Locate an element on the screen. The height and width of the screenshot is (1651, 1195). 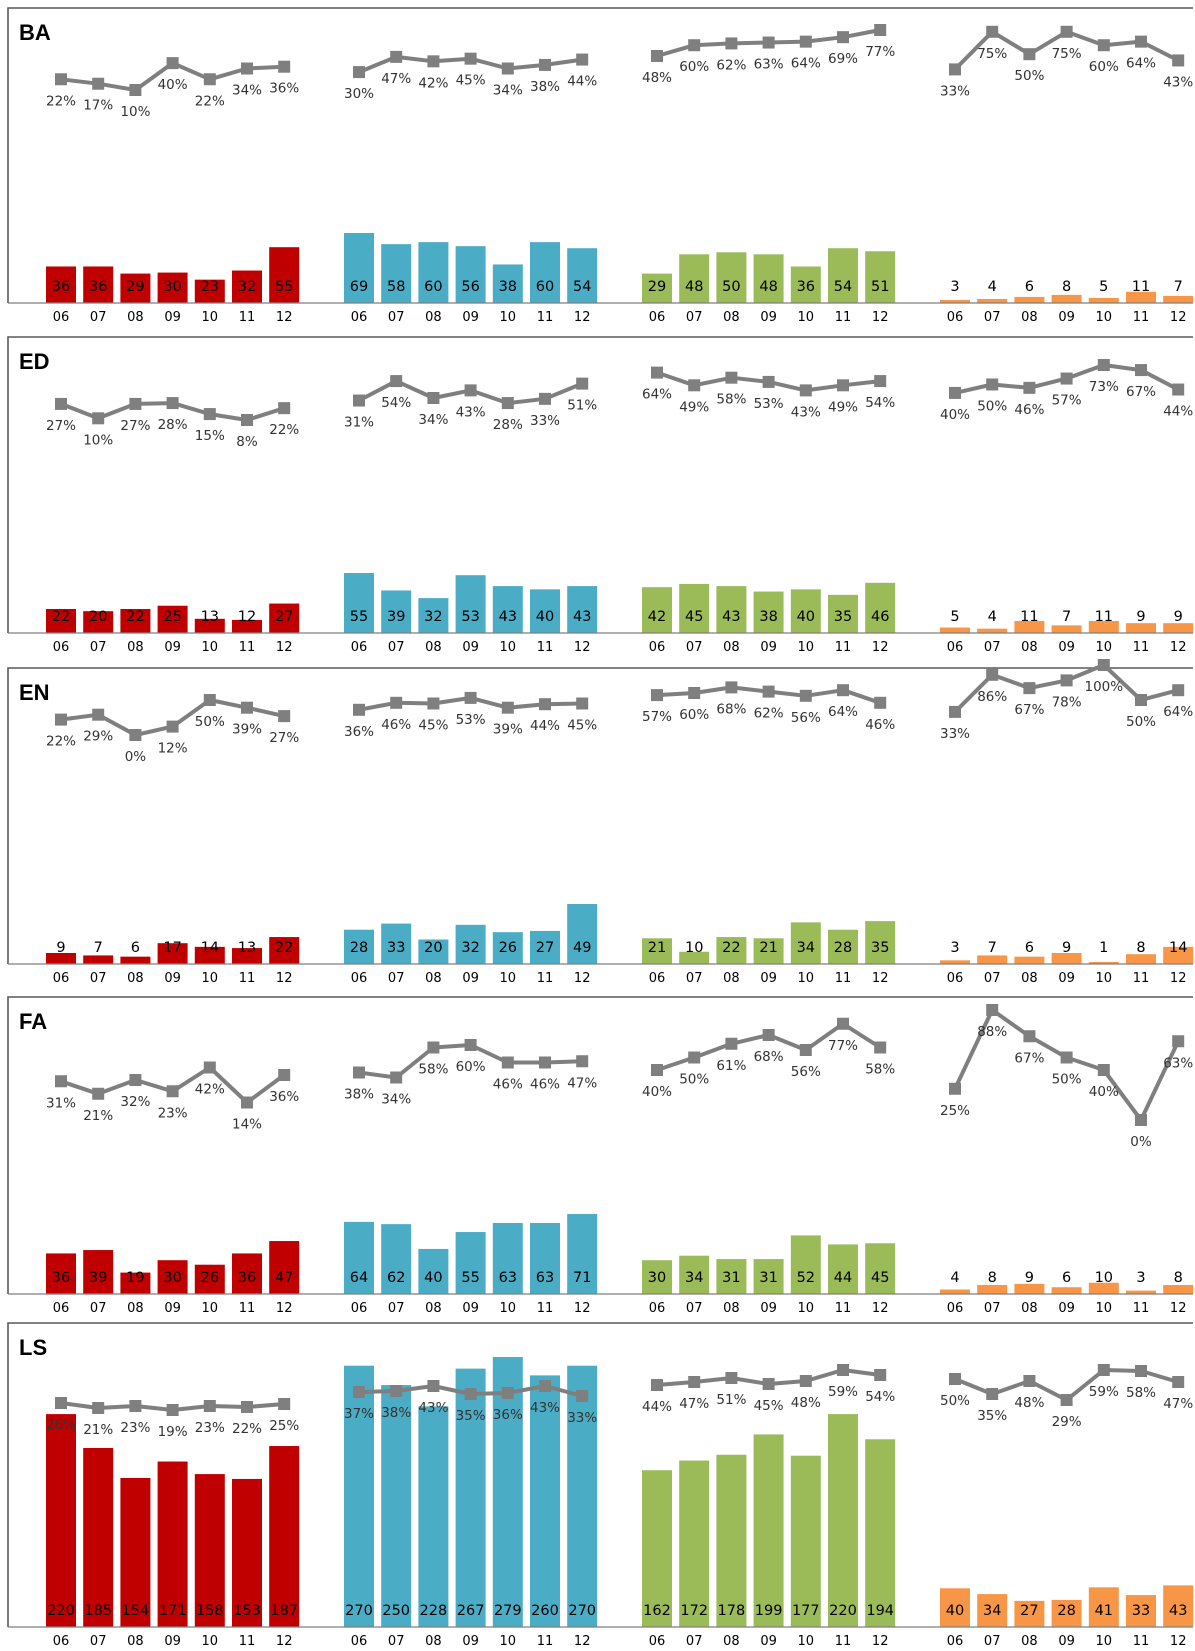
bar-value-label: 39 is located at coordinates (396, 617).